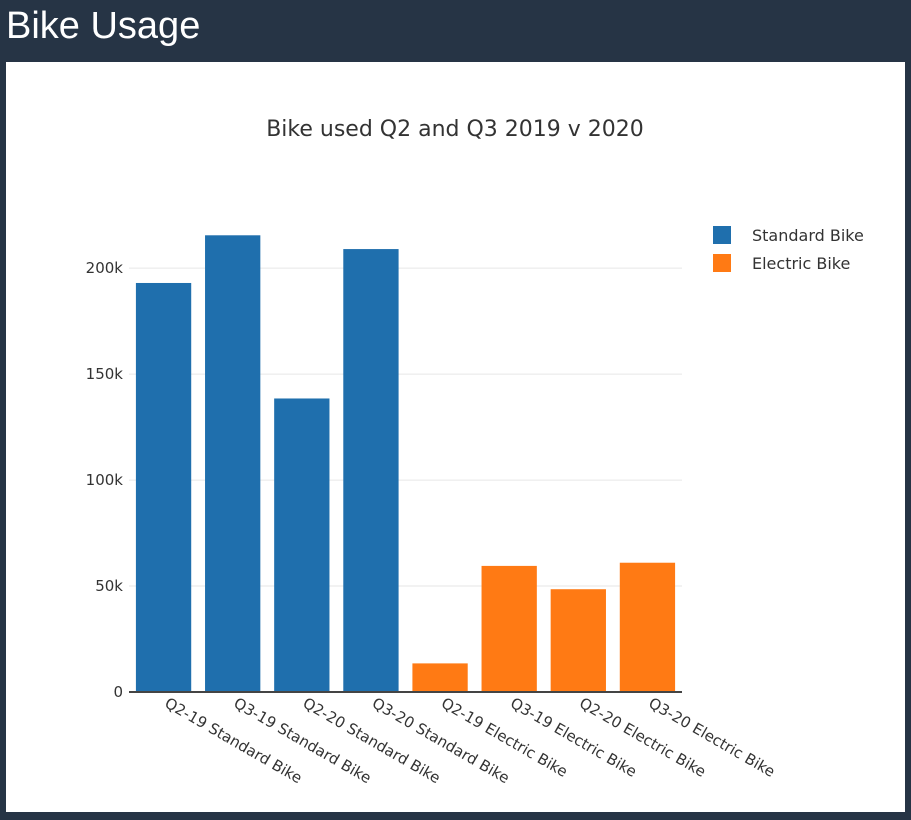 This screenshot has height=820, width=911. What do you see at coordinates (105, 480) in the screenshot?
I see `y-tick-label: 100k` at bounding box center [105, 480].